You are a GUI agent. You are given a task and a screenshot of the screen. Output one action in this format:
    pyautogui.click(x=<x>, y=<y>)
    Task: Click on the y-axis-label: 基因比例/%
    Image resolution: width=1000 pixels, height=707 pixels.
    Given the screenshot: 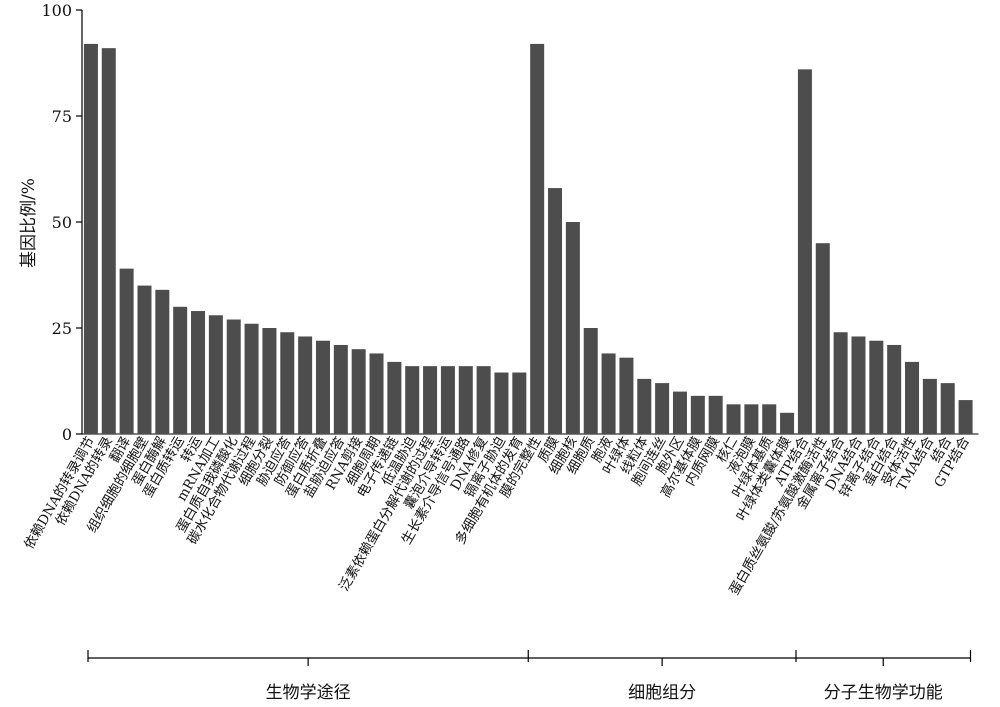 What is the action you would take?
    pyautogui.click(x=29, y=223)
    